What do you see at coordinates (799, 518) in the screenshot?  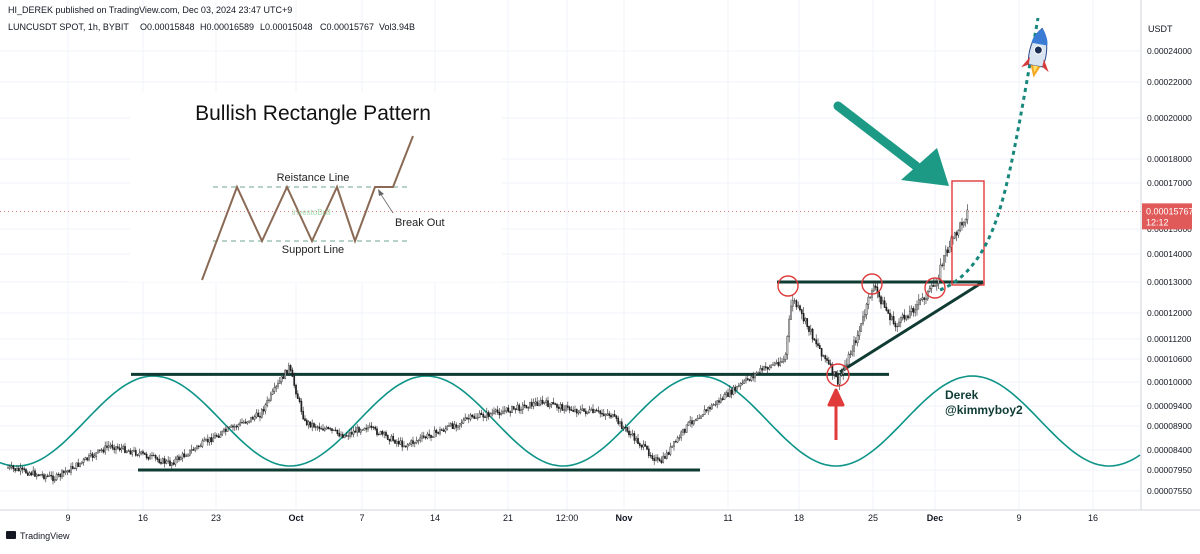 I see `time-tick-label: 18` at bounding box center [799, 518].